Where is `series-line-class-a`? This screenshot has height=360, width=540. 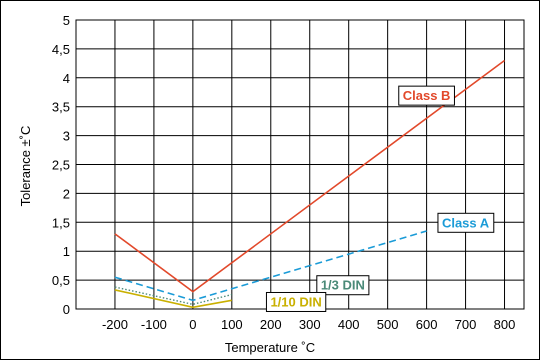
series-line-class-a is located at coordinates (270, 266).